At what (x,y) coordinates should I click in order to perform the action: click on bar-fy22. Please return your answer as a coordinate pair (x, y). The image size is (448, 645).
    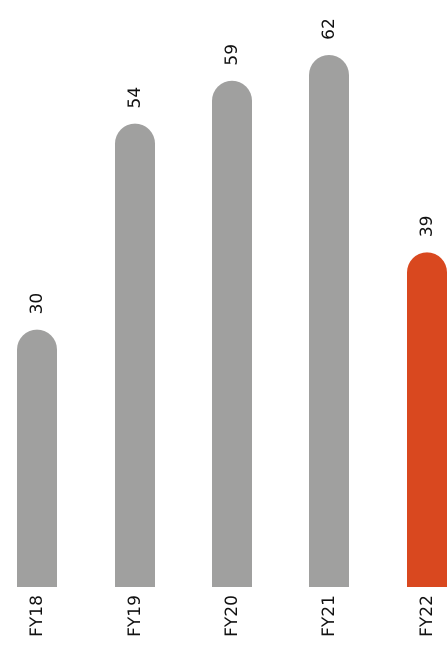
    Looking at the image, I should click on (427, 419).